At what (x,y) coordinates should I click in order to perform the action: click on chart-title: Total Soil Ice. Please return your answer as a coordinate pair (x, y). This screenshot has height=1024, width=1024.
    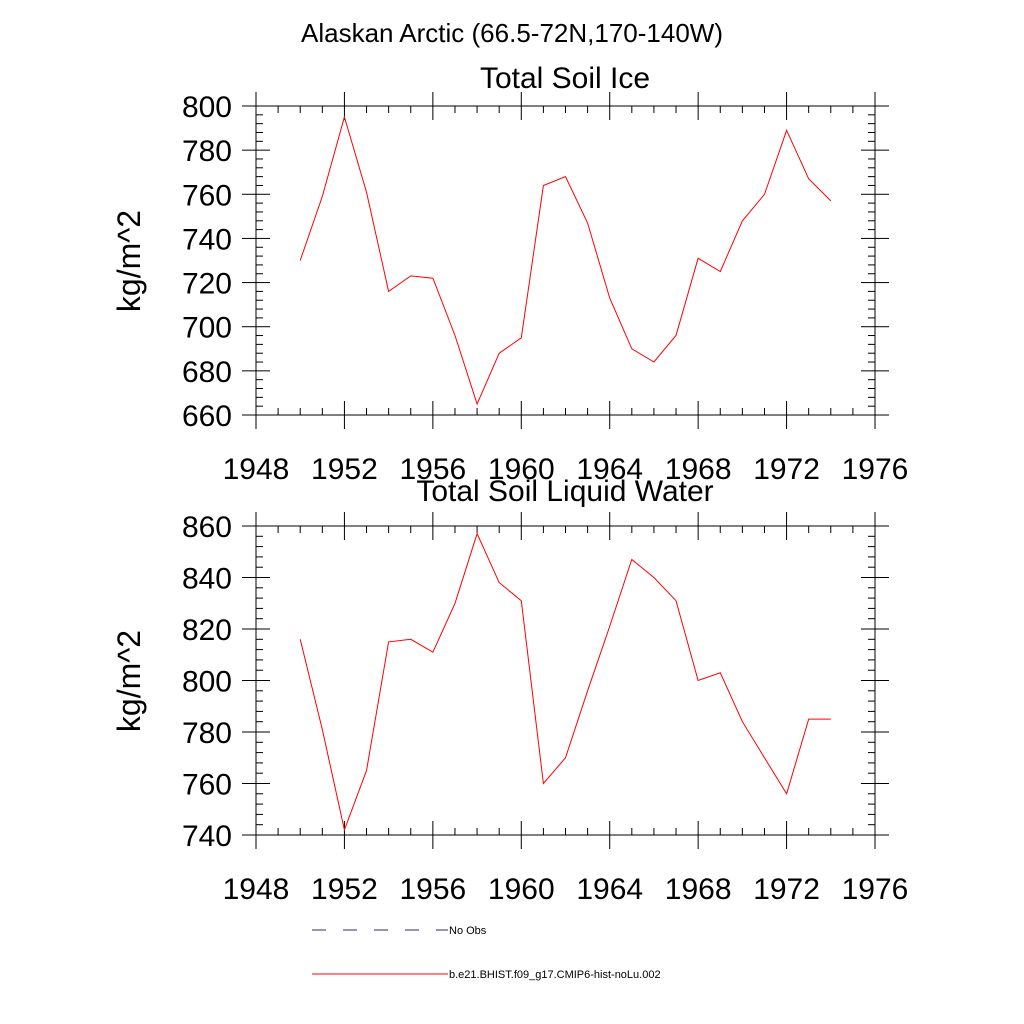
    Looking at the image, I should click on (565, 78).